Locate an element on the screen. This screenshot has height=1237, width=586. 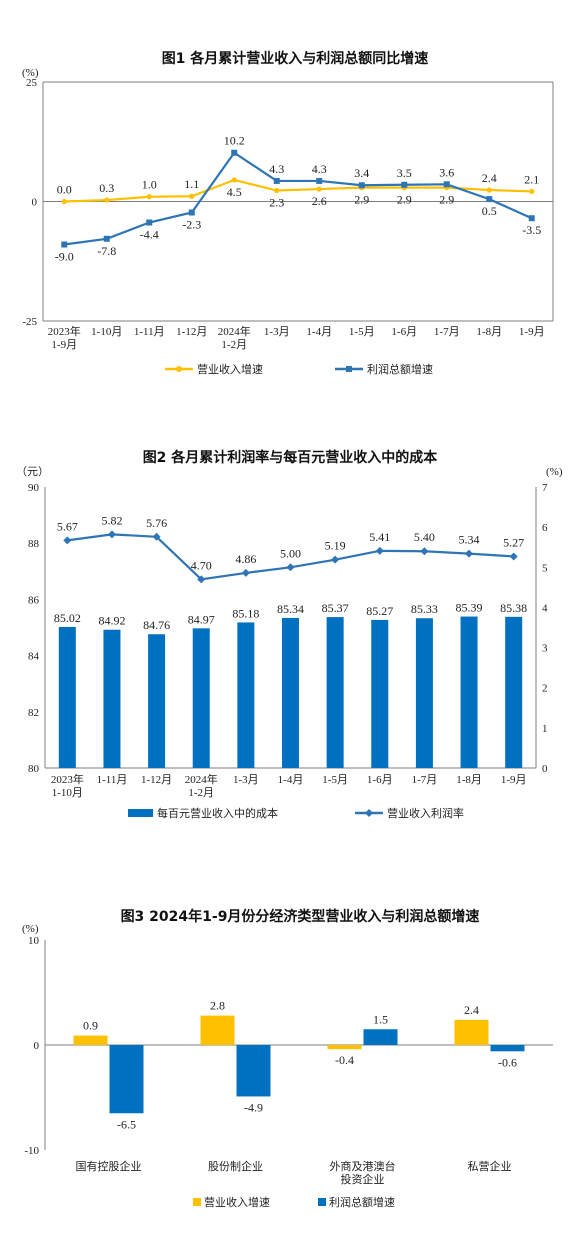
chart2-y-tick-right: 5 is located at coordinates (545, 568).